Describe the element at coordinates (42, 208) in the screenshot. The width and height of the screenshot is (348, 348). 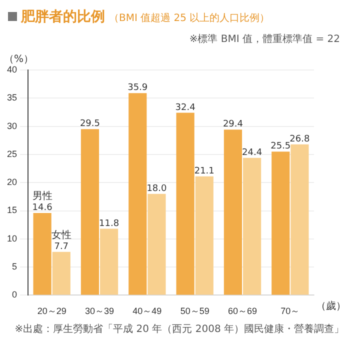
I see `data-label: 14.6` at that location.